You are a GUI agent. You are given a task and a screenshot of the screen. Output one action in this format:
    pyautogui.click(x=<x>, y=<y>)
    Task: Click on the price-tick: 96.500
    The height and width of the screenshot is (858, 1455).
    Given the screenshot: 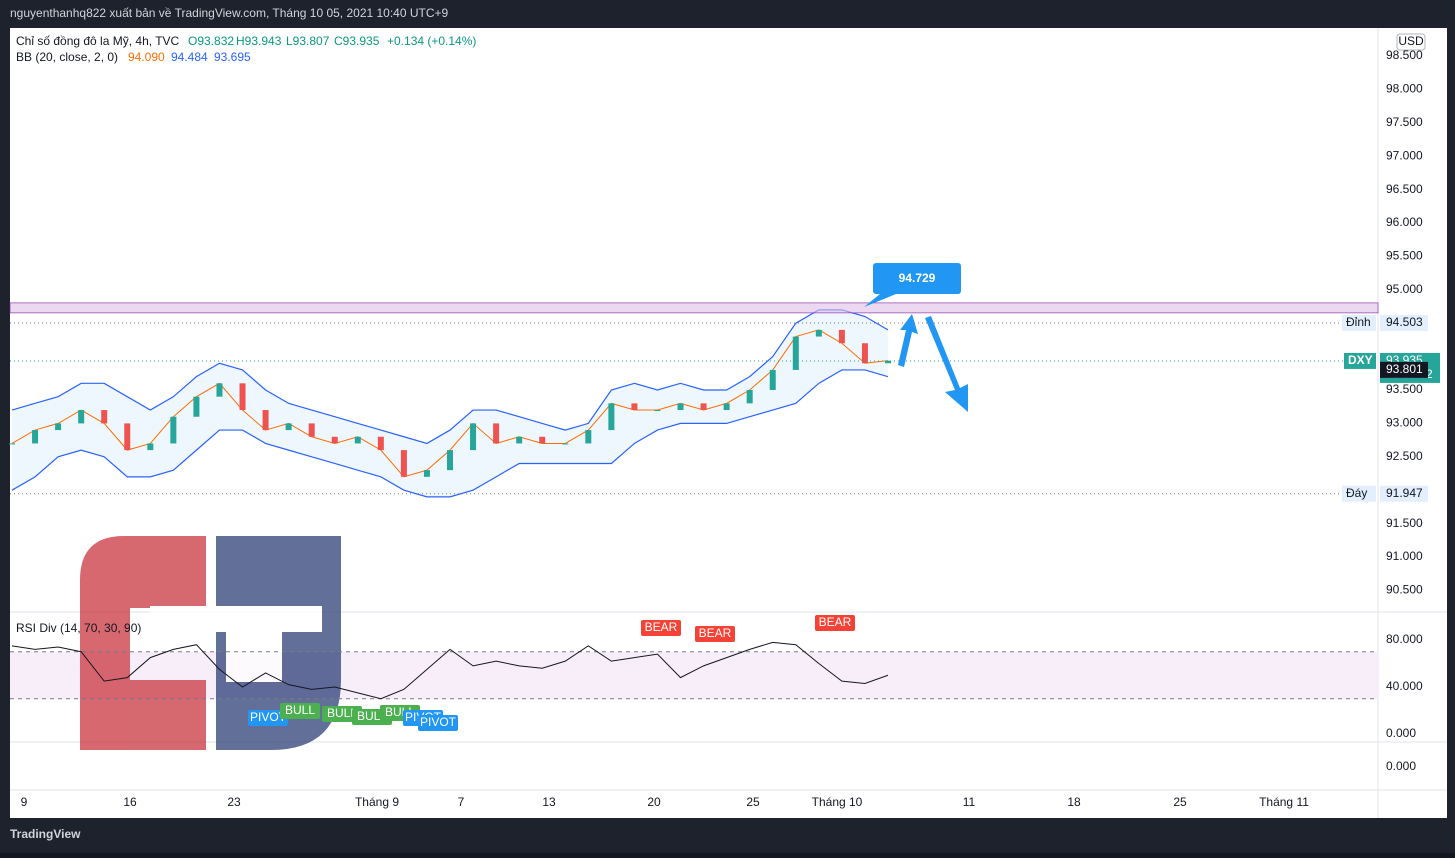 What is the action you would take?
    pyautogui.click(x=1404, y=189)
    